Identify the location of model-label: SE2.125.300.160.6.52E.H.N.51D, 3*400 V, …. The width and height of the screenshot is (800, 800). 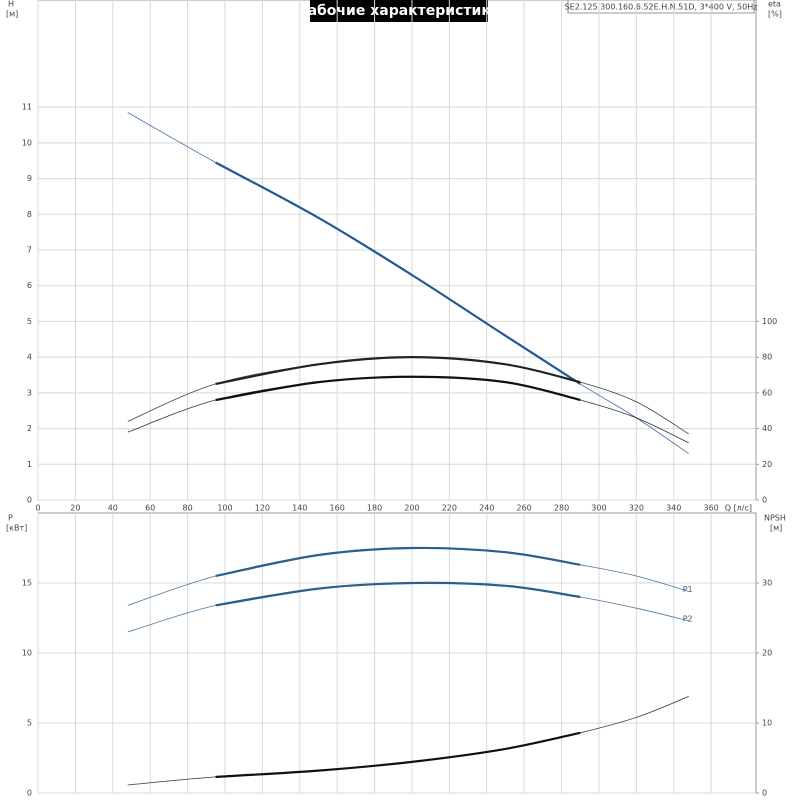
(661, 7).